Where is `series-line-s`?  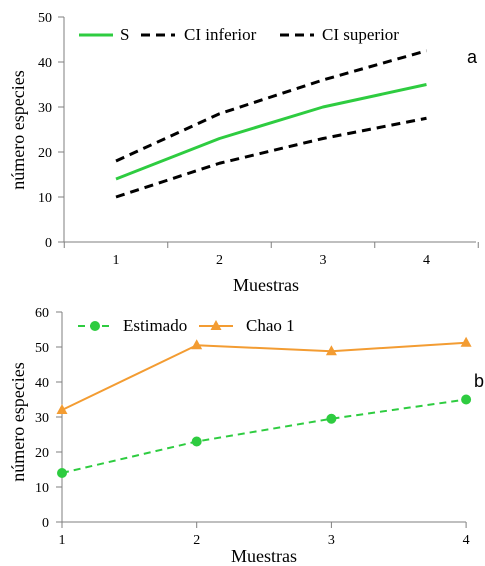
series-line-s is located at coordinates (271, 132).